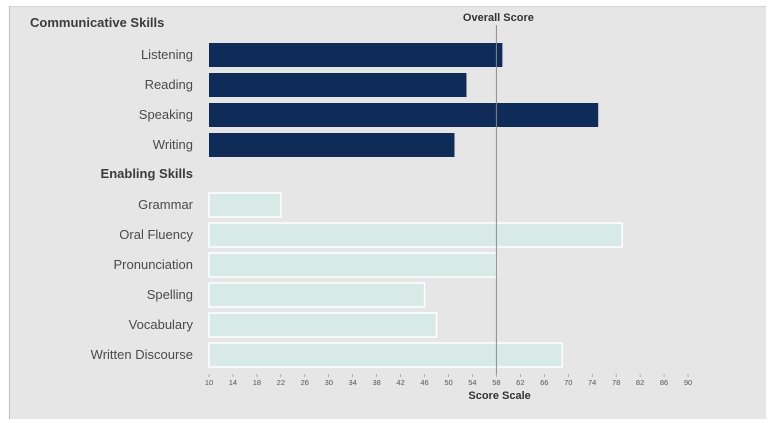  Describe the element at coordinates (520, 382) in the screenshot. I see `x-tick-label-62: 62` at that location.